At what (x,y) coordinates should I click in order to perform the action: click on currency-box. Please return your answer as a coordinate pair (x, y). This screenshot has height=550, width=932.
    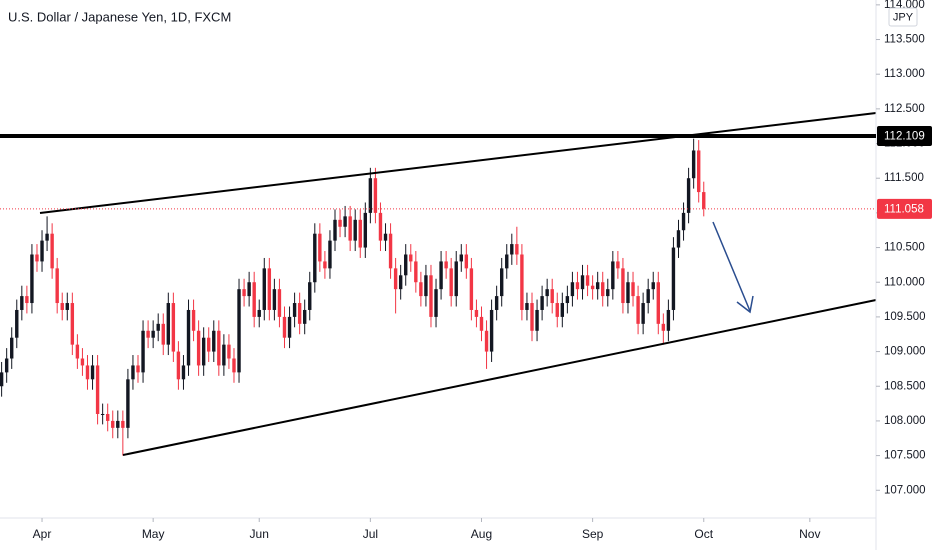
    Looking at the image, I should click on (903, 17).